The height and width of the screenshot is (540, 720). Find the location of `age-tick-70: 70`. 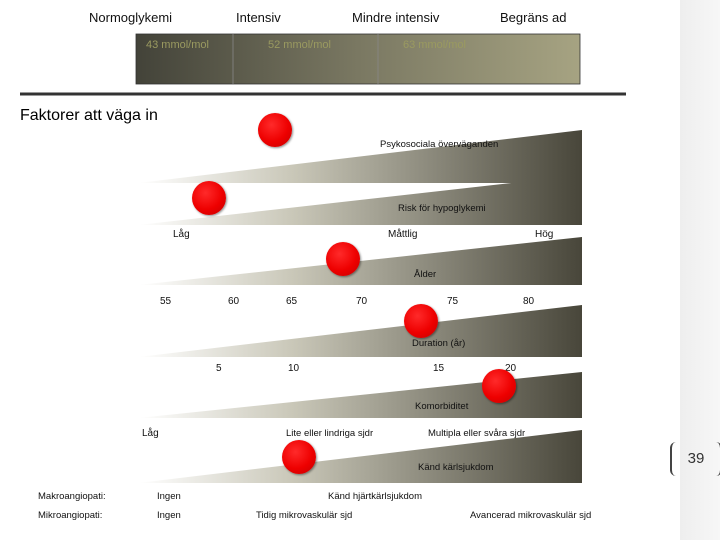

age-tick-70: 70 is located at coordinates (362, 301).